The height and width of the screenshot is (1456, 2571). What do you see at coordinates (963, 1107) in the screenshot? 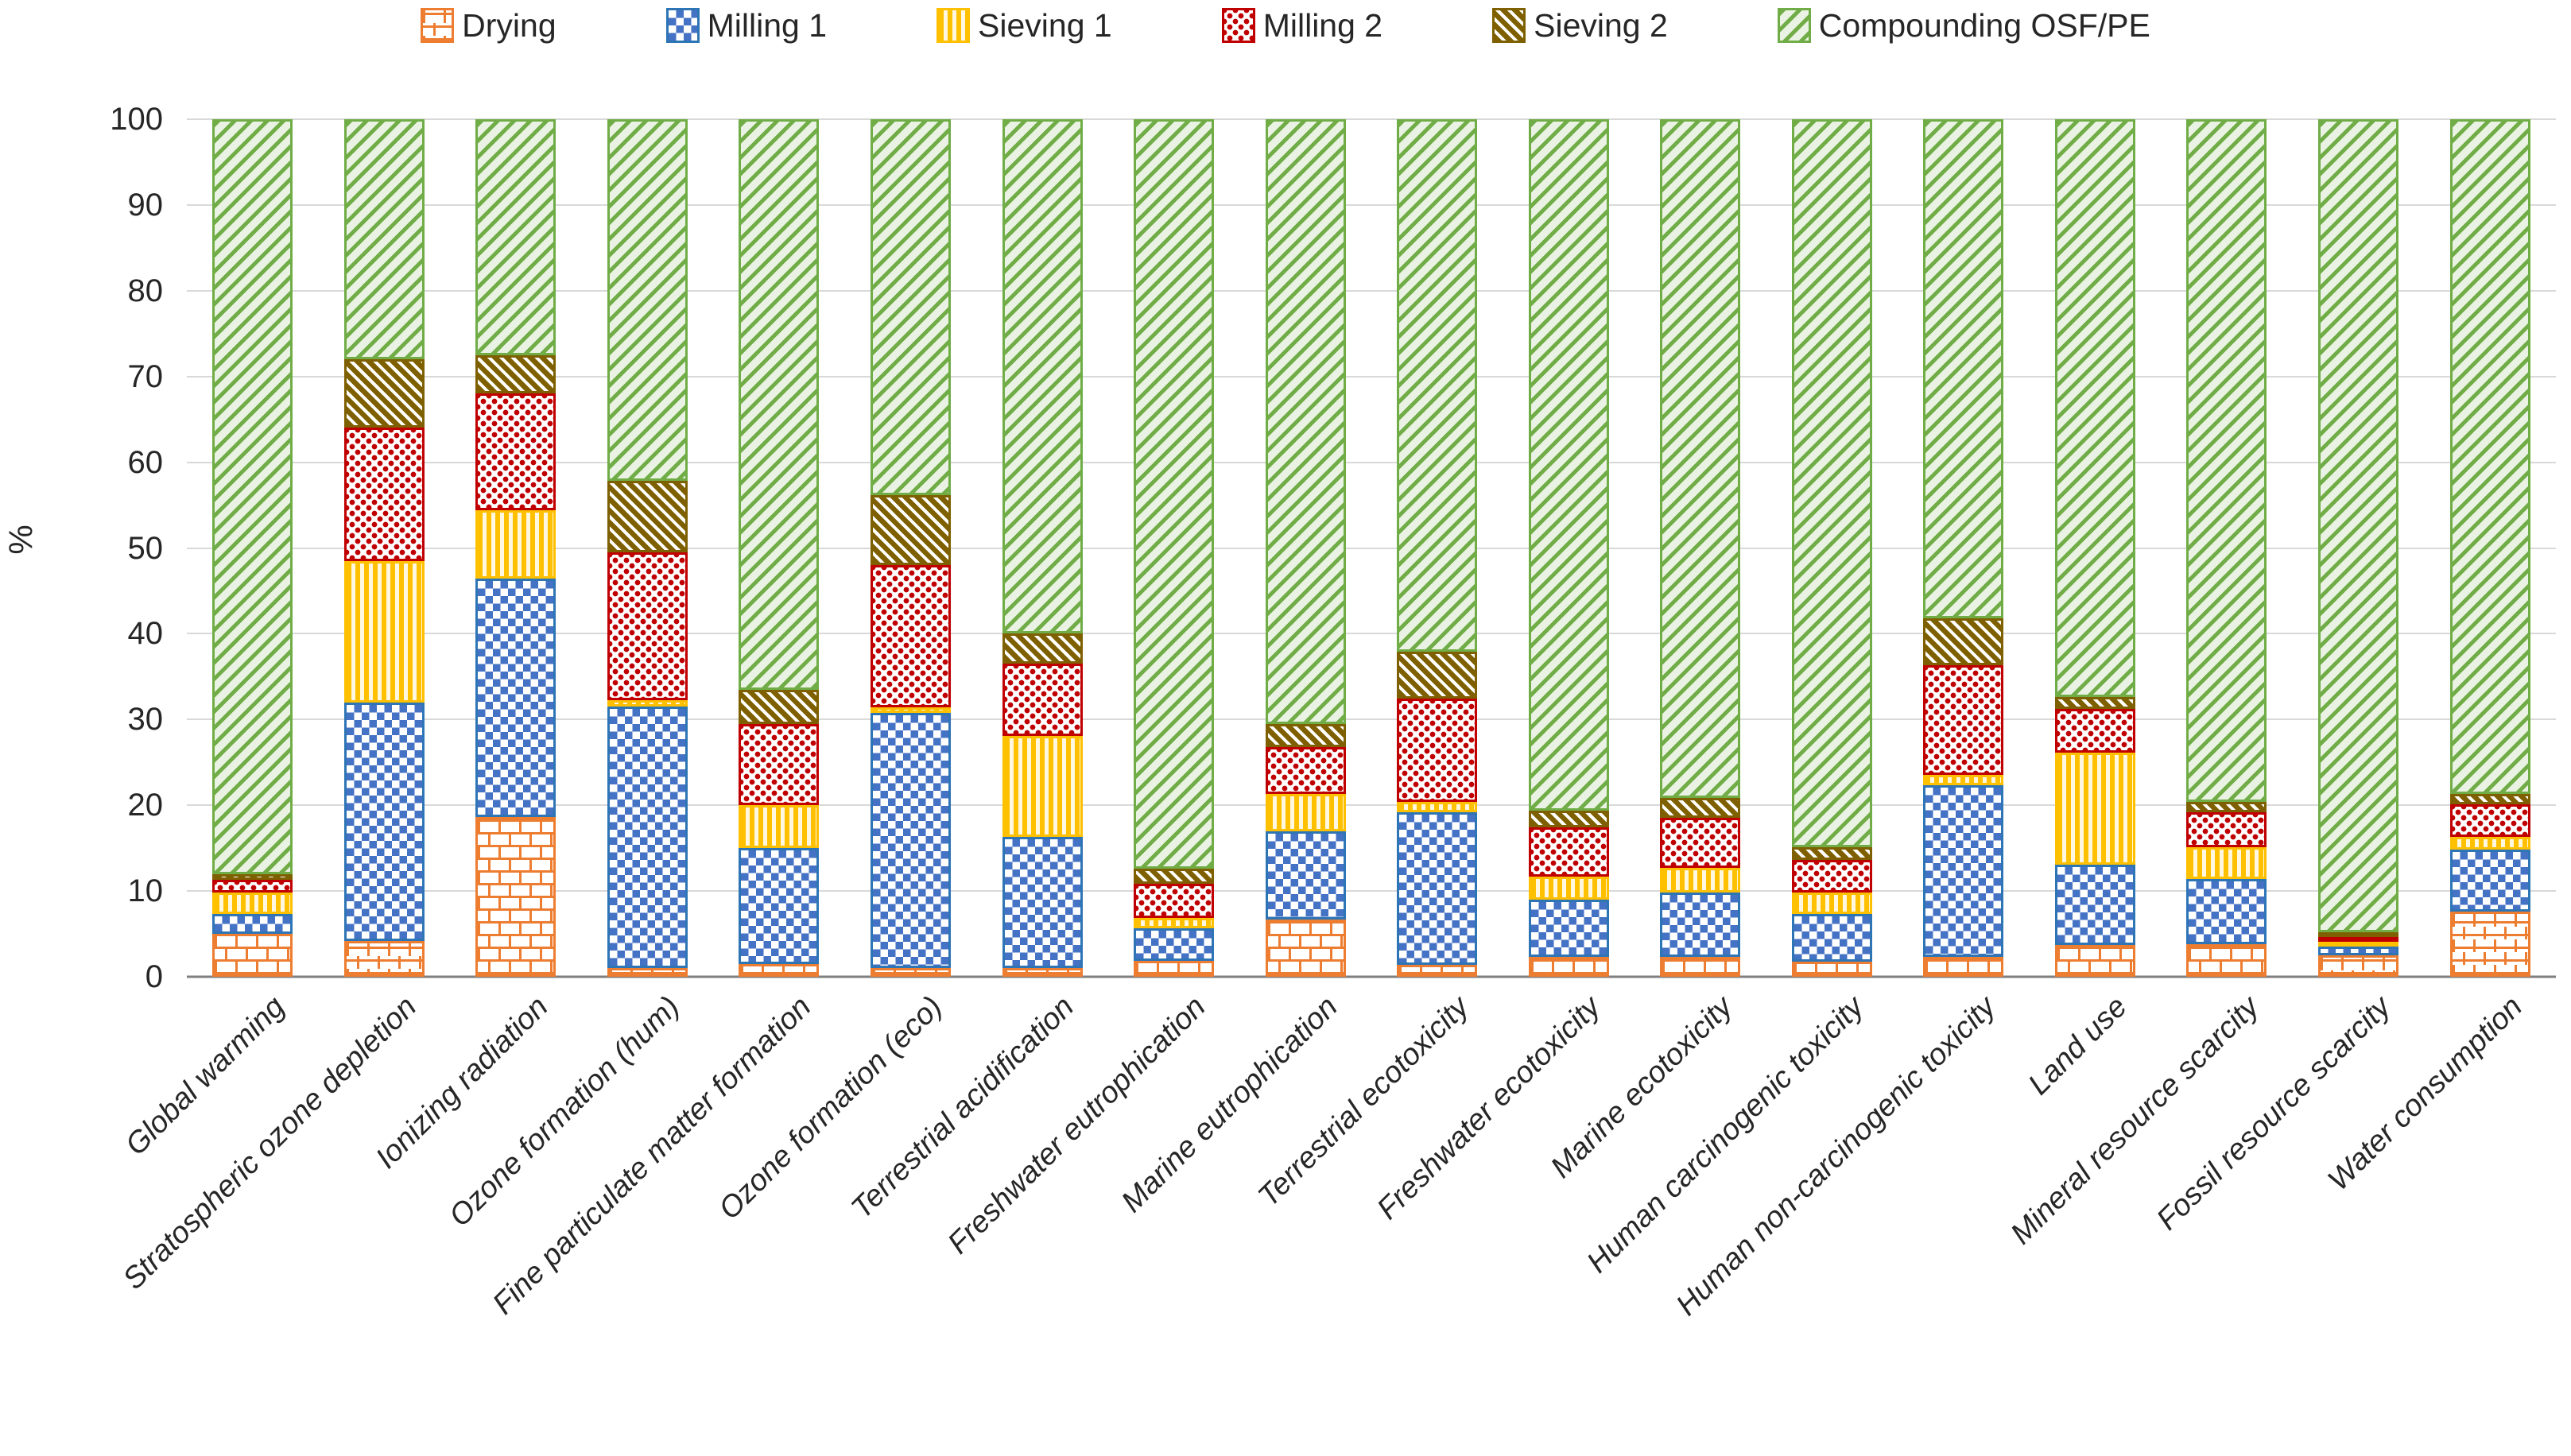
I see `x-axis-label-terrestrial-acidification: Terrestrial acidification` at bounding box center [963, 1107].